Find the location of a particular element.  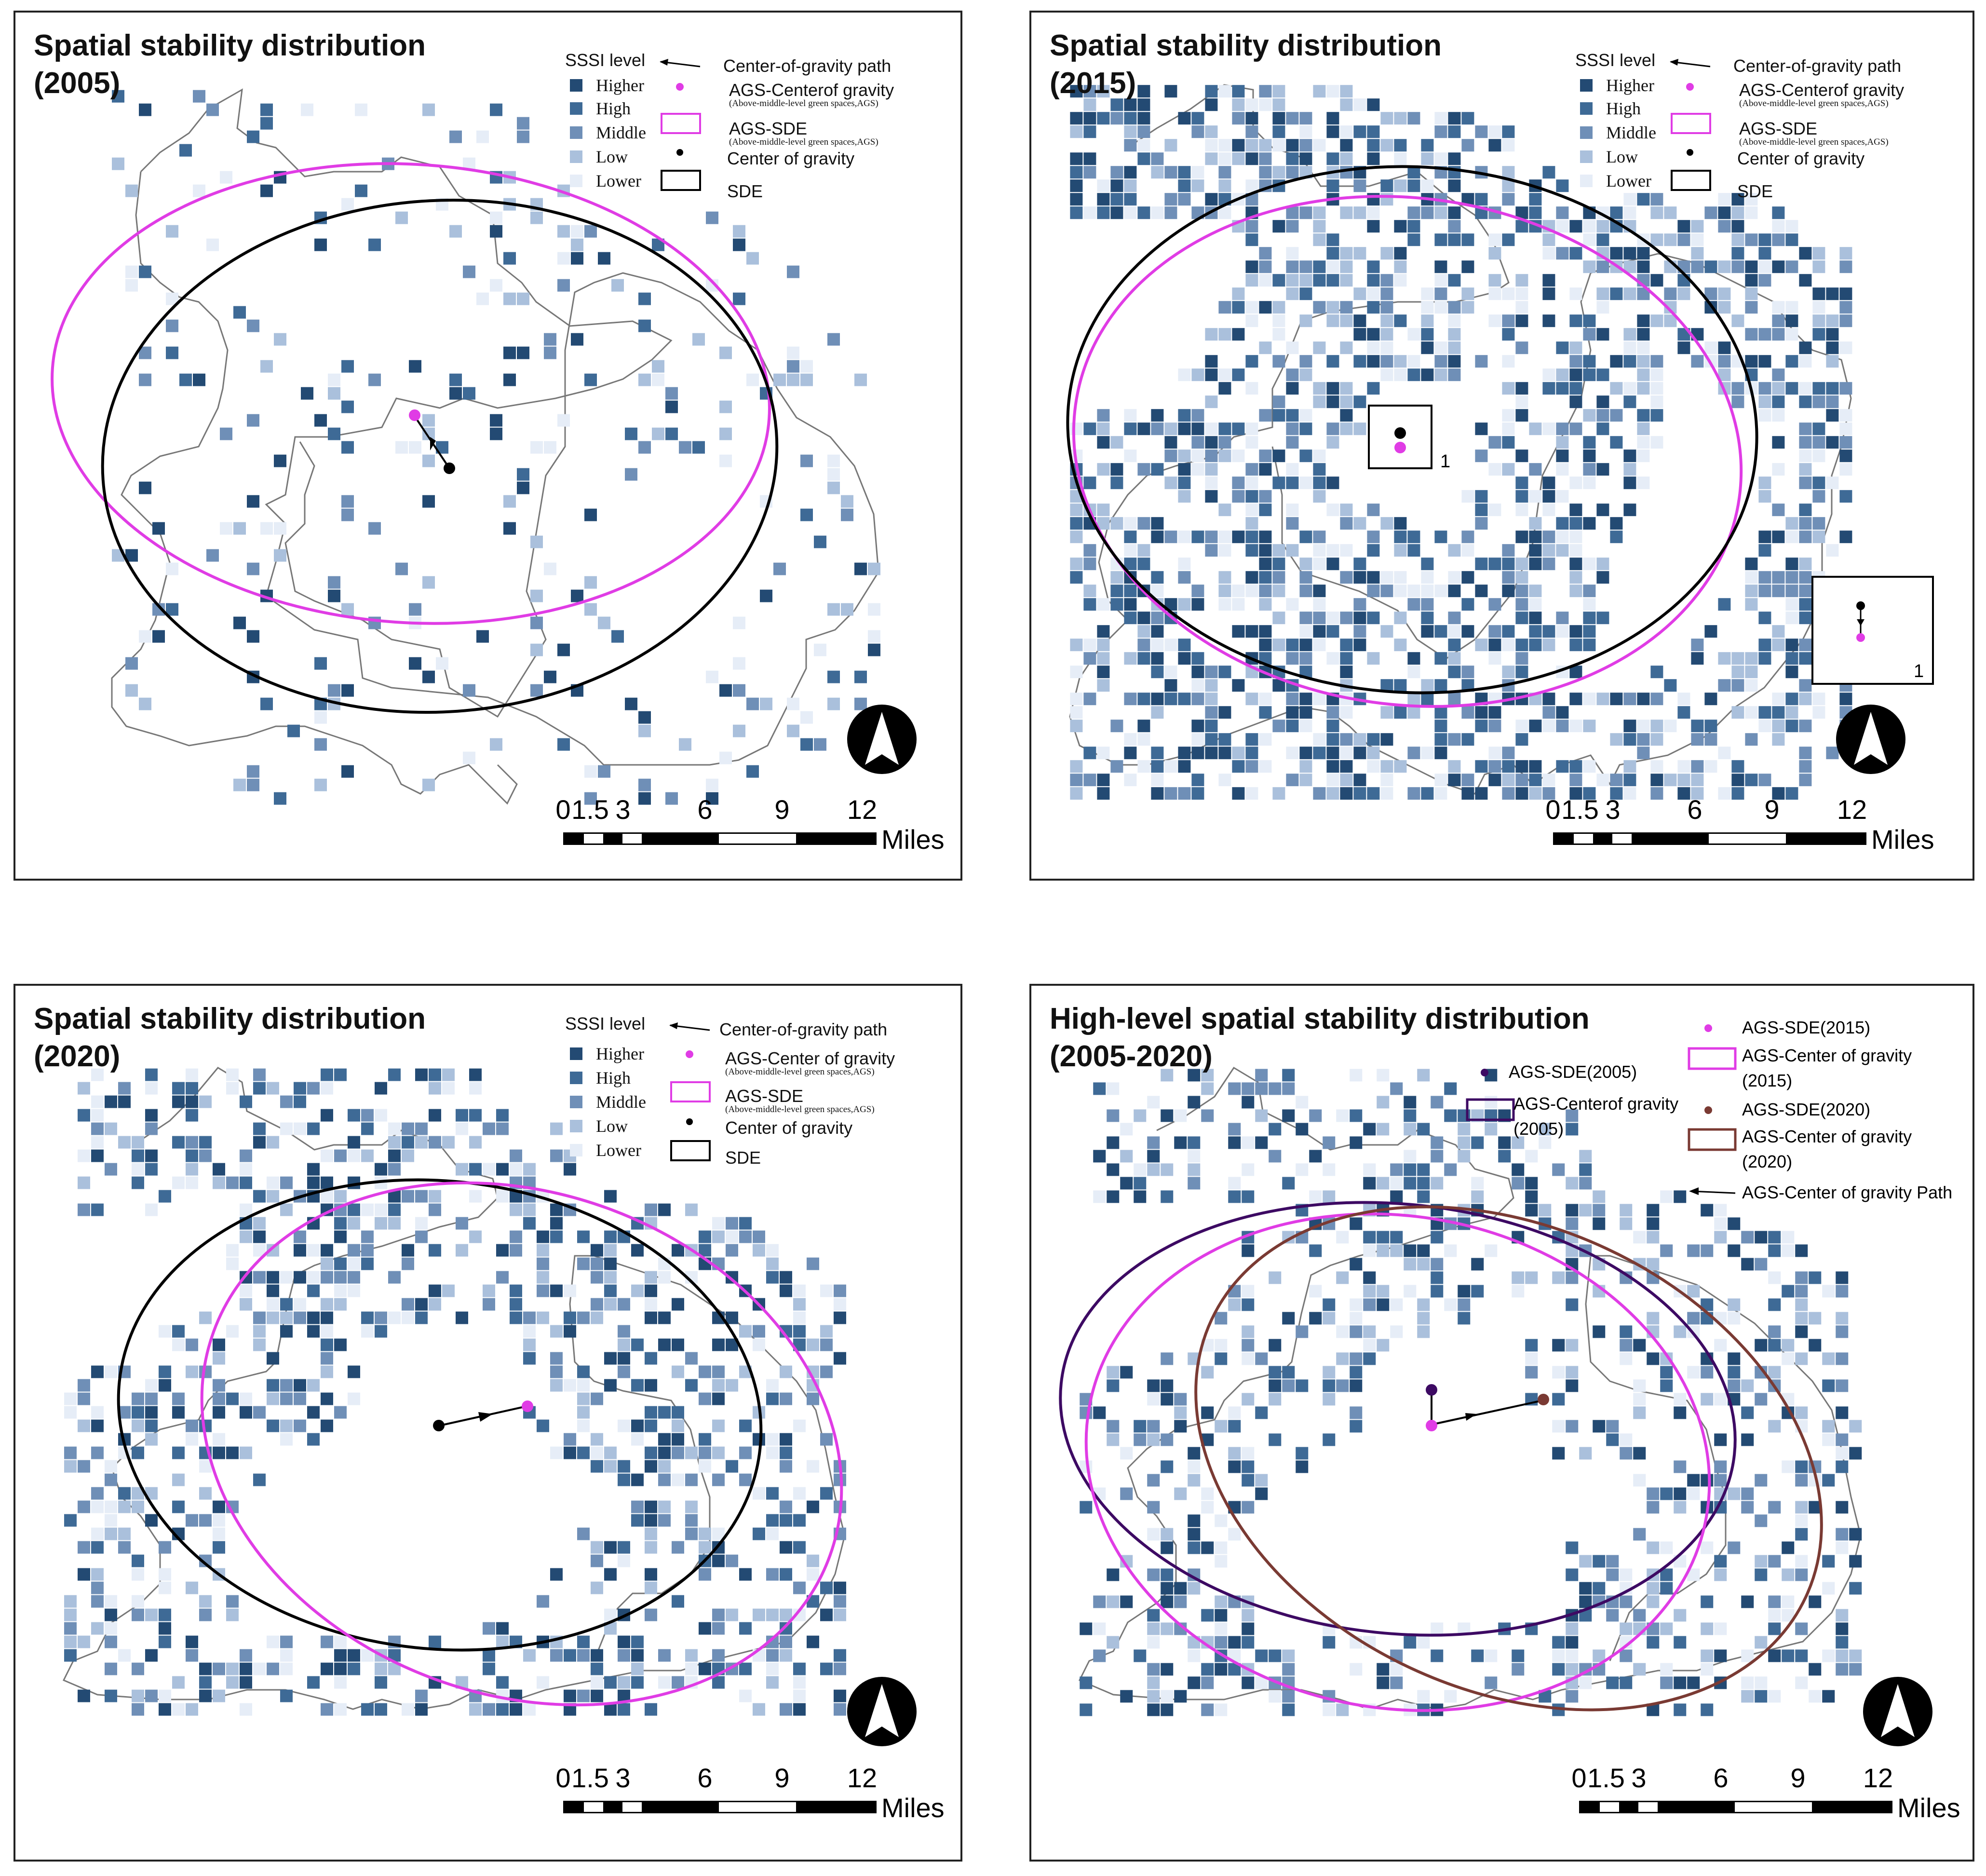

map-title: Spatial stability distribution (2005) is located at coordinates (230, 64).